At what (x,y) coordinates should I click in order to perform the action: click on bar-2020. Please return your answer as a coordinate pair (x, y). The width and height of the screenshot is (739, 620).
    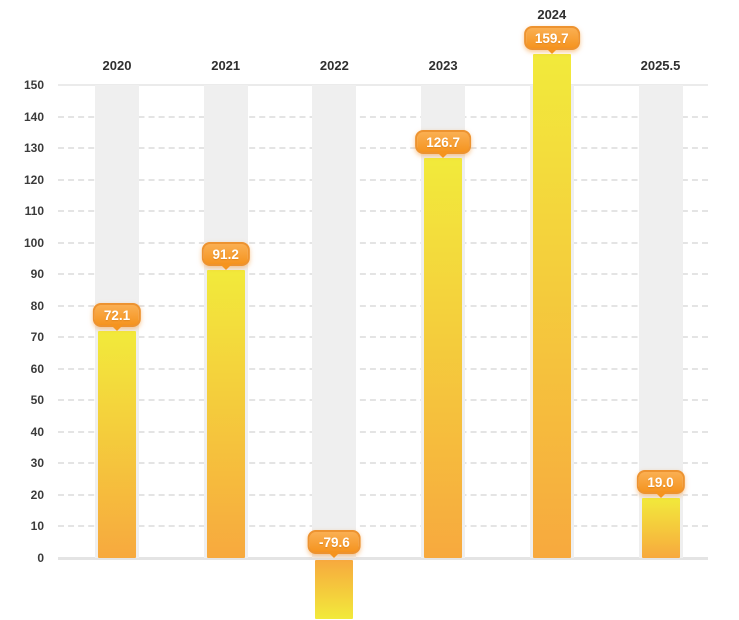
    Looking at the image, I should click on (117, 444).